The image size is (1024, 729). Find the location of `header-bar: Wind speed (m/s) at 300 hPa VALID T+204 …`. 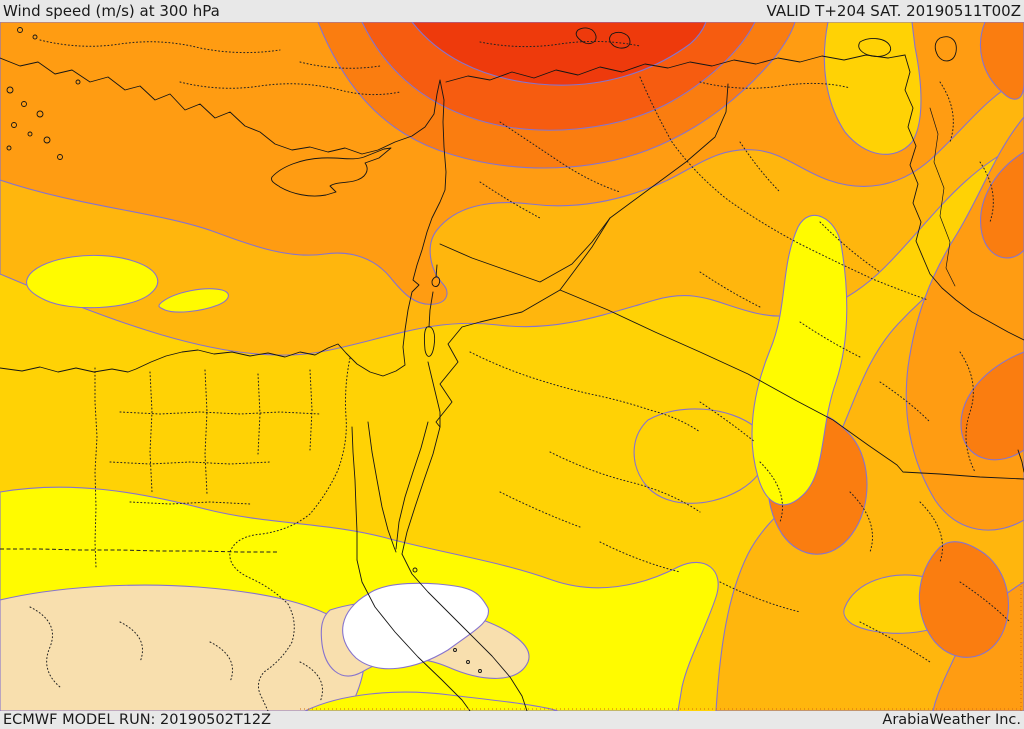

header-bar: Wind speed (m/s) at 300 hPa VALID T+204 … is located at coordinates (512, 11).